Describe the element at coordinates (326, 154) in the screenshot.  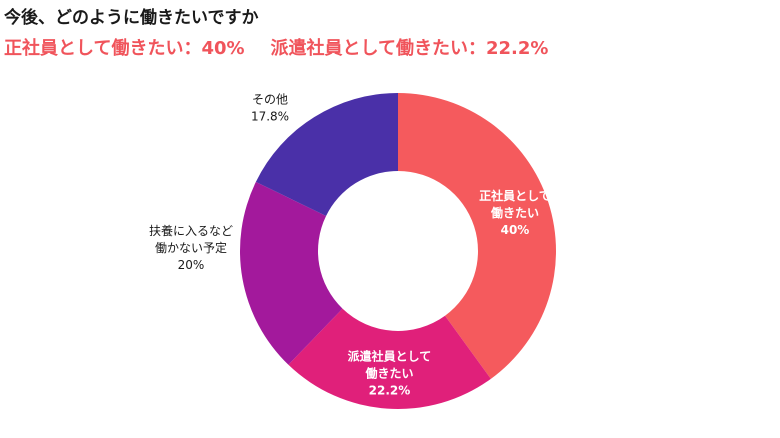
I see `slice-sonota` at that location.